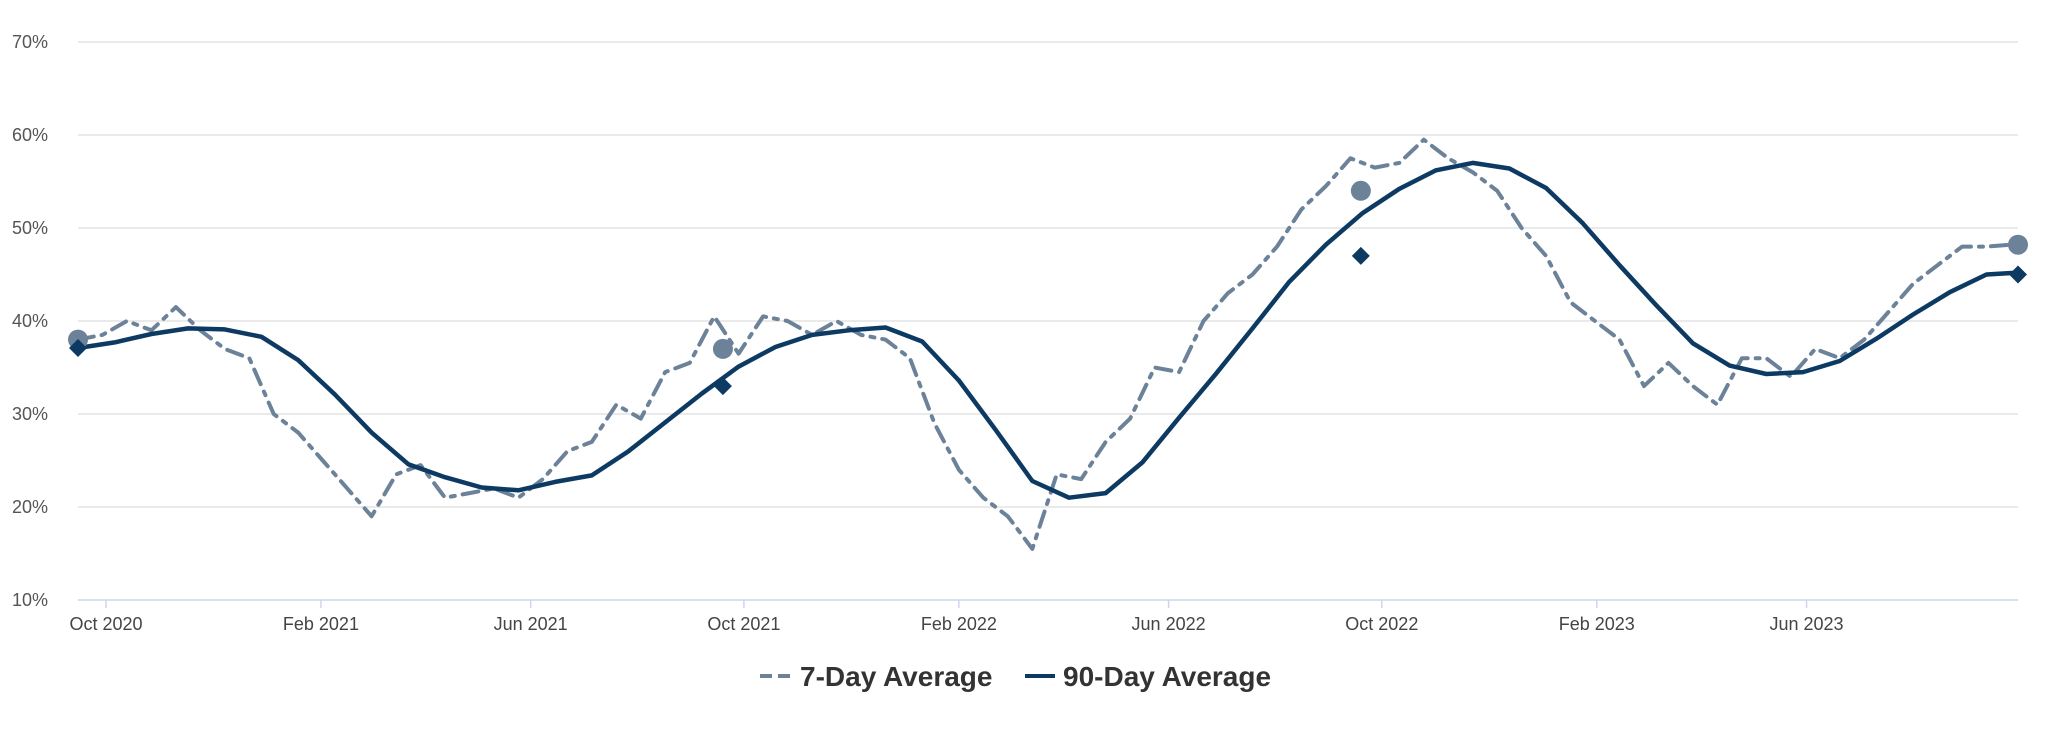 The image size is (2048, 731). I want to click on y-tick-label: 10%, so click(30, 600).